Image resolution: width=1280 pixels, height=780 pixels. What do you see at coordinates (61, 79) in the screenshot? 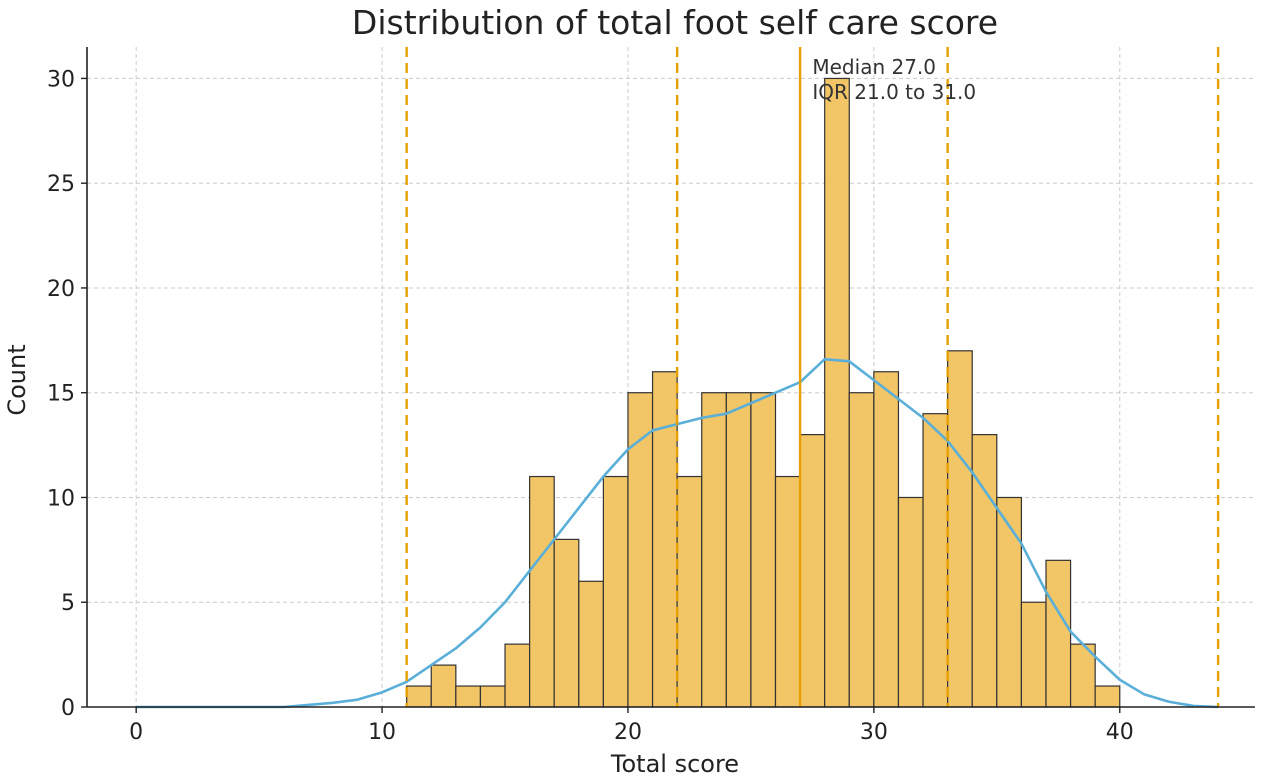
I see `y-tick-label: 30` at bounding box center [61, 79].